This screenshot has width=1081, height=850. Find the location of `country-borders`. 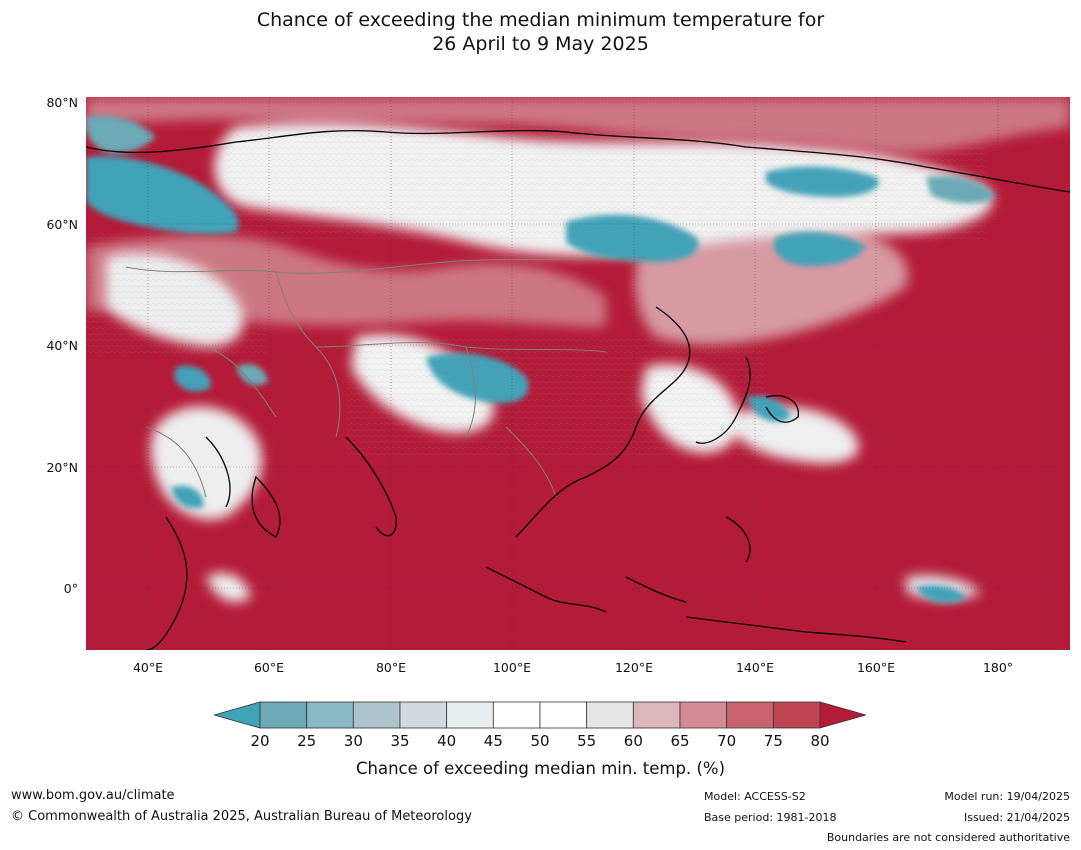

country-borders is located at coordinates (386, 377).